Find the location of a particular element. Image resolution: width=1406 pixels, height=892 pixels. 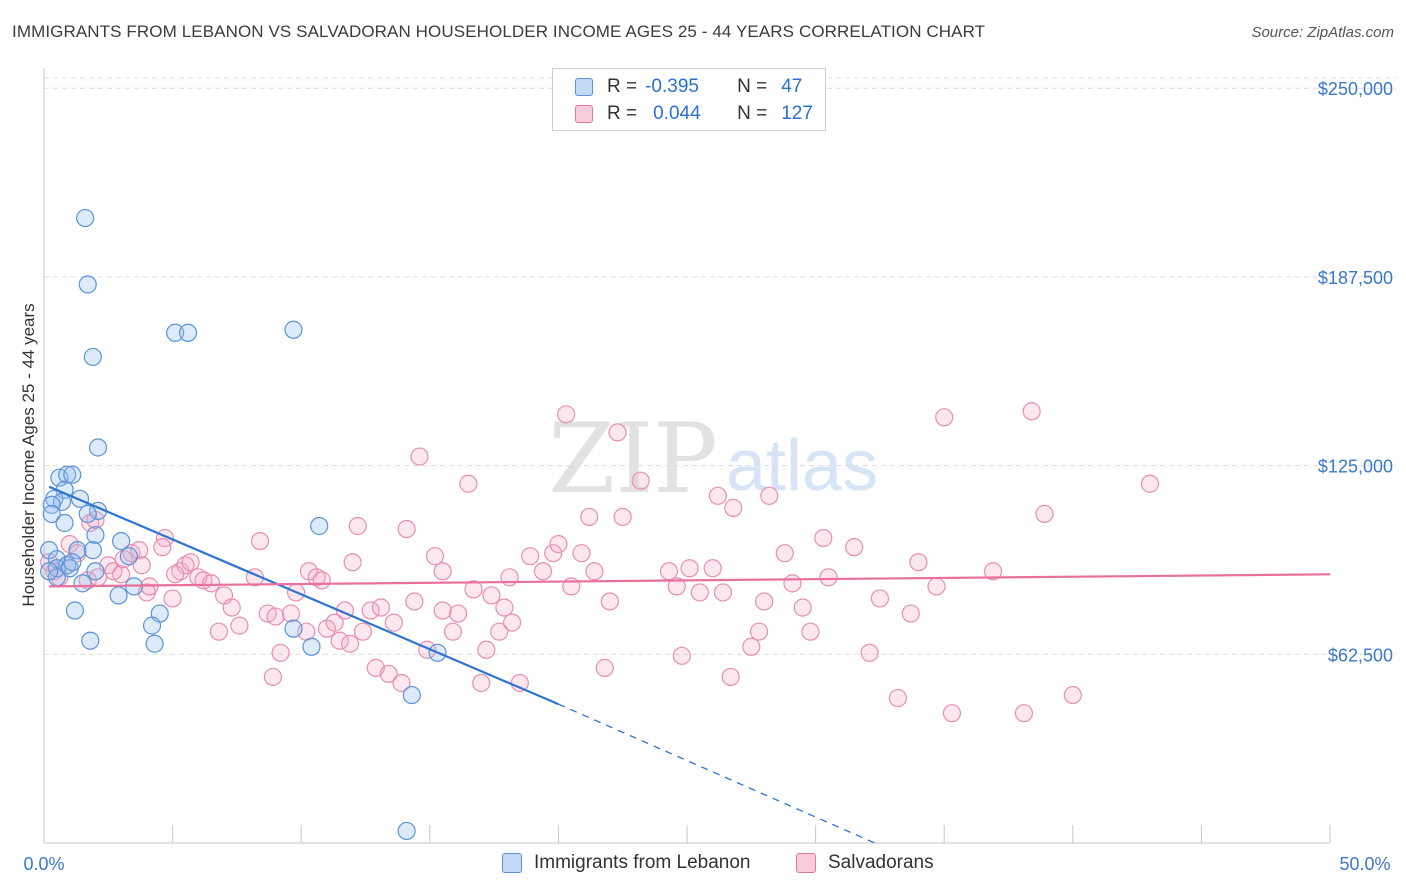

series-legend-lebanon: Immigrants from Lebanon is located at coordinates (626, 863).